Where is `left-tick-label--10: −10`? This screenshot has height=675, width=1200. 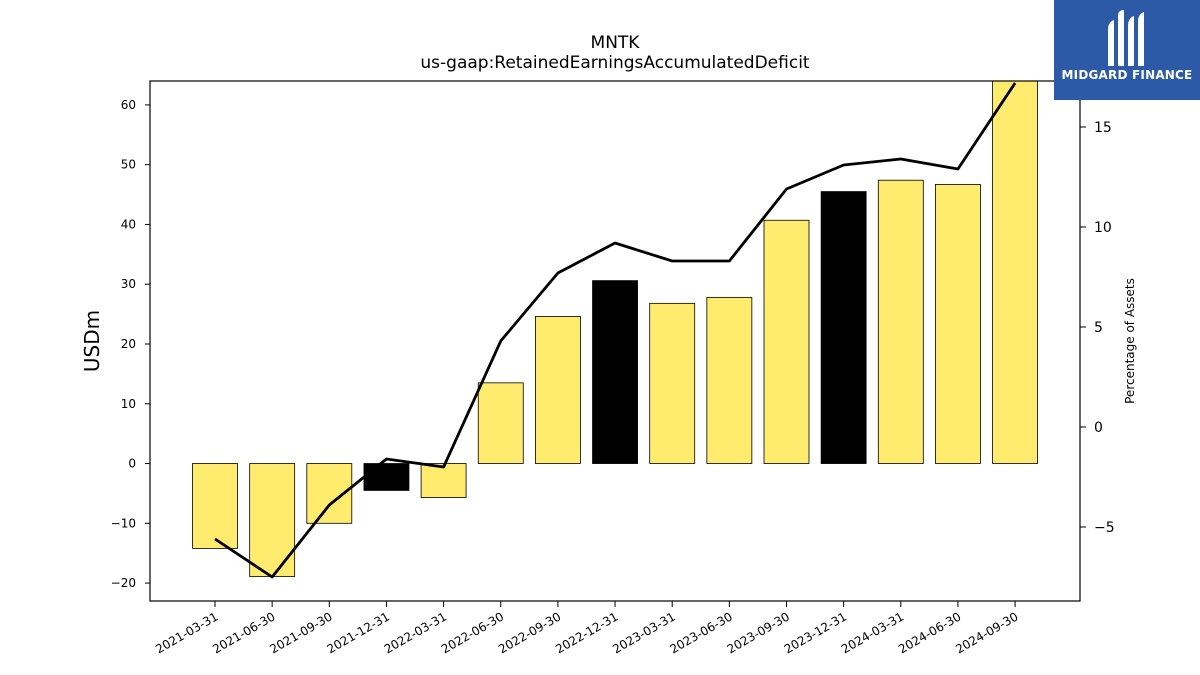 left-tick-label--10: −10 is located at coordinates (123, 523).